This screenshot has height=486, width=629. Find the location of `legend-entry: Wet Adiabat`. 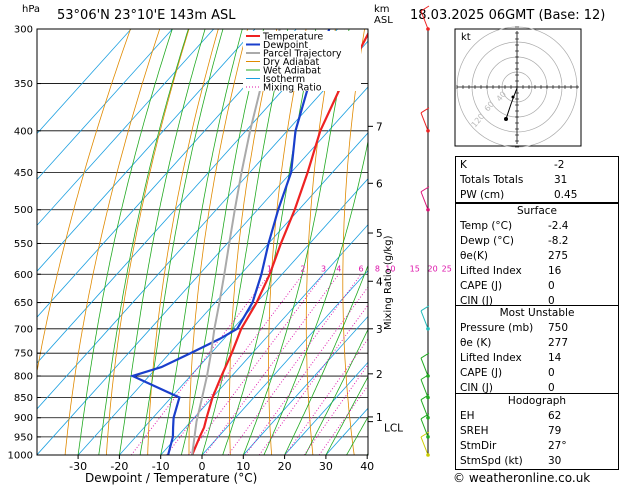

legend-entry: Wet Adiabat is located at coordinates (292, 71).